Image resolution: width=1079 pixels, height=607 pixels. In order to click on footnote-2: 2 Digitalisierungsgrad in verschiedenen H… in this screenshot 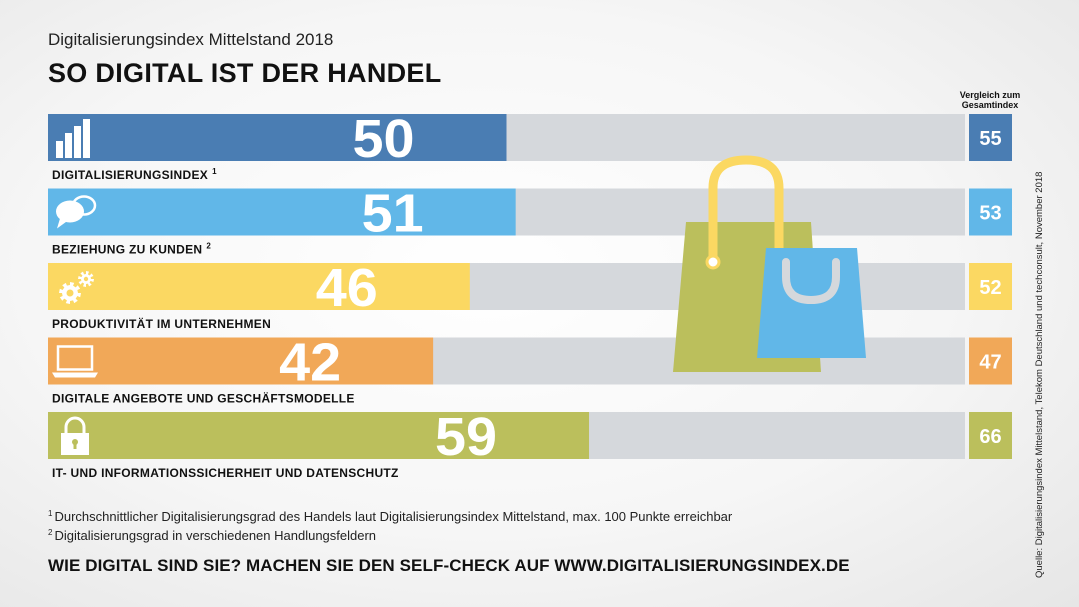, I will do `click(212, 535)`.